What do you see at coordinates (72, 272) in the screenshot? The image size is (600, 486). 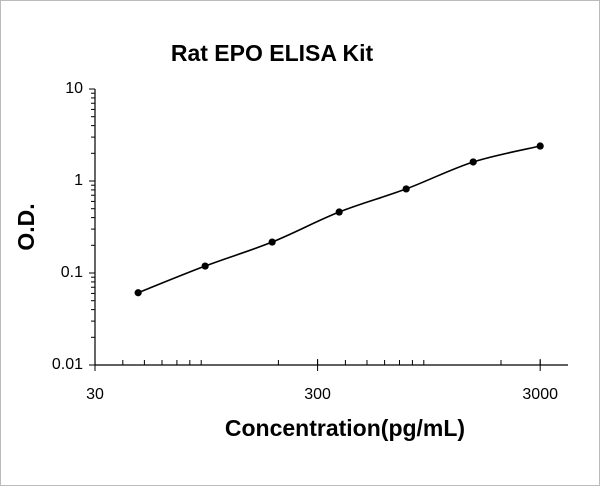 I see `y-tick-label: 0.1` at bounding box center [72, 272].